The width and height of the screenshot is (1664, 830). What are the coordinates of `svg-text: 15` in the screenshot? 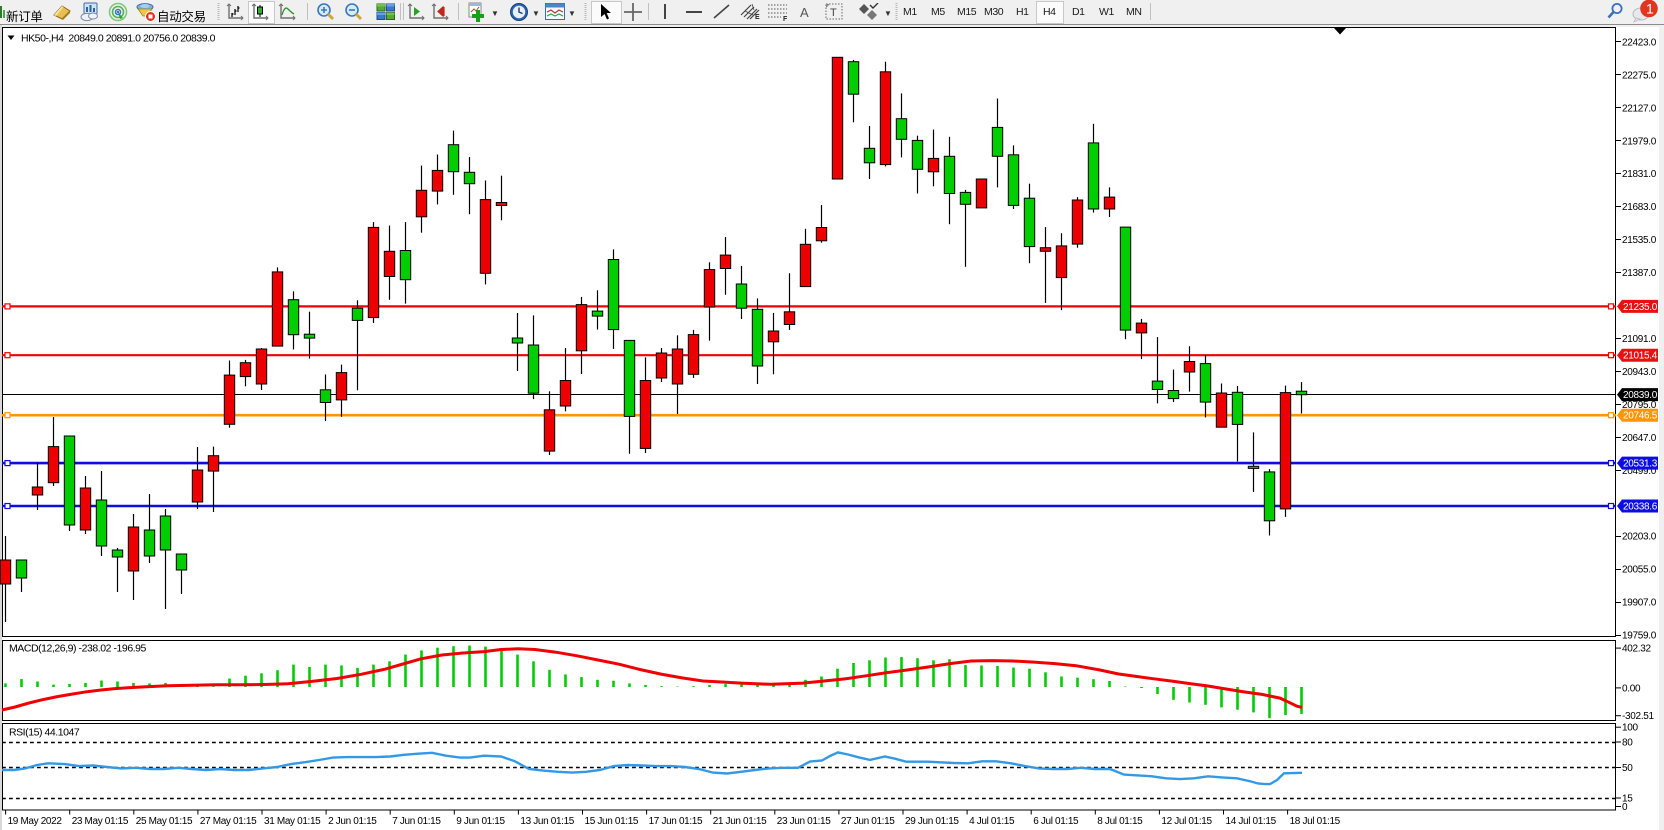 It's located at (1627, 799).